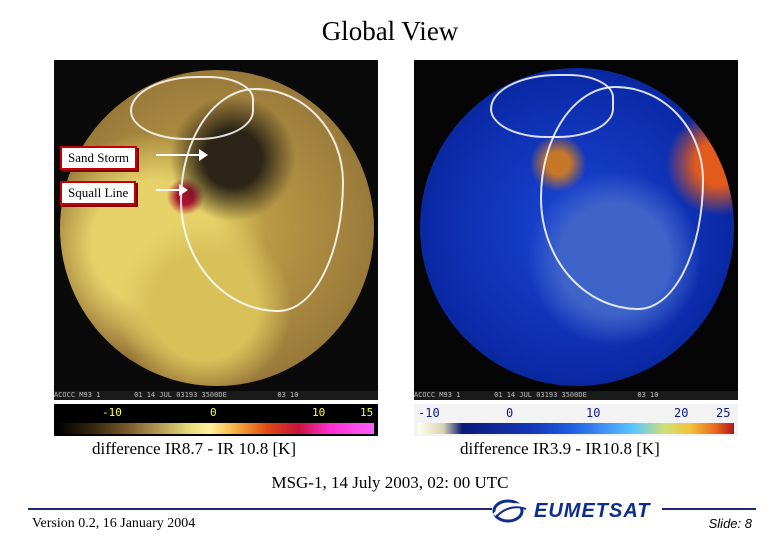 This screenshot has width=780, height=540. I want to click on left-colorbar: -10 0 10 15, so click(216, 420).